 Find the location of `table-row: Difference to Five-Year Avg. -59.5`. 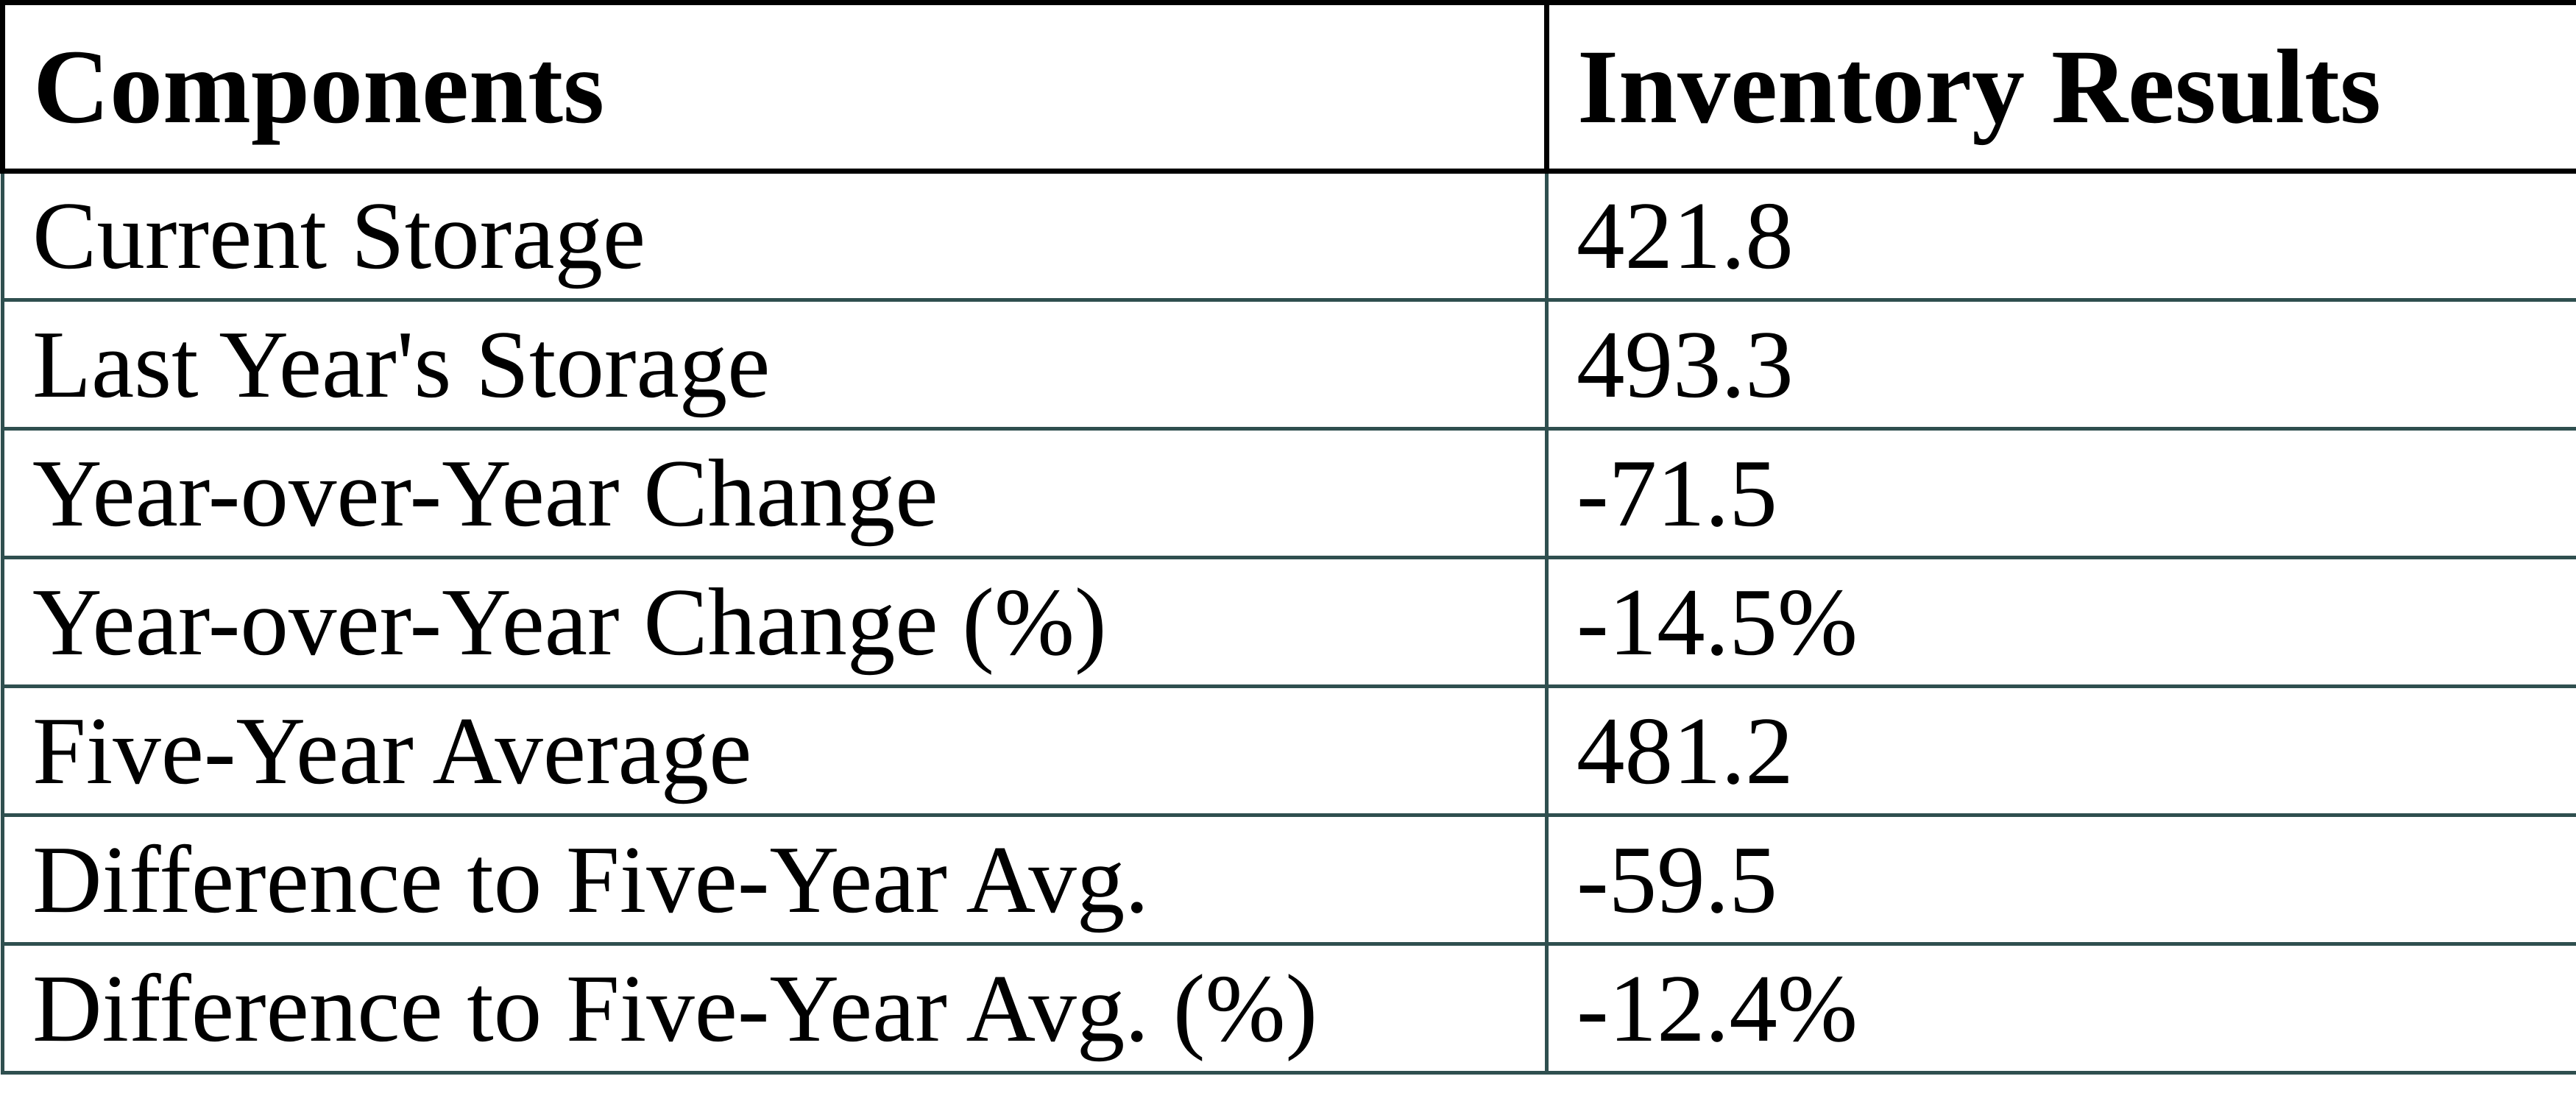

table-row: Difference to Five-Year Avg. -59.5 is located at coordinates (1288, 879).